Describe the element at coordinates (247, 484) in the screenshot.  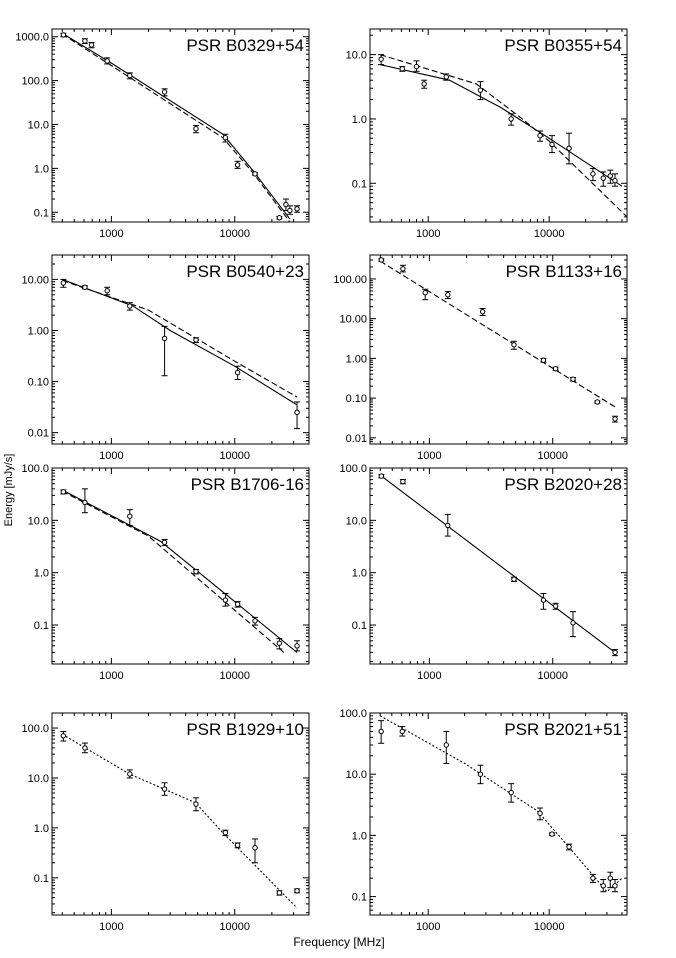
I see `panel-title: PSR B1706-16` at that location.